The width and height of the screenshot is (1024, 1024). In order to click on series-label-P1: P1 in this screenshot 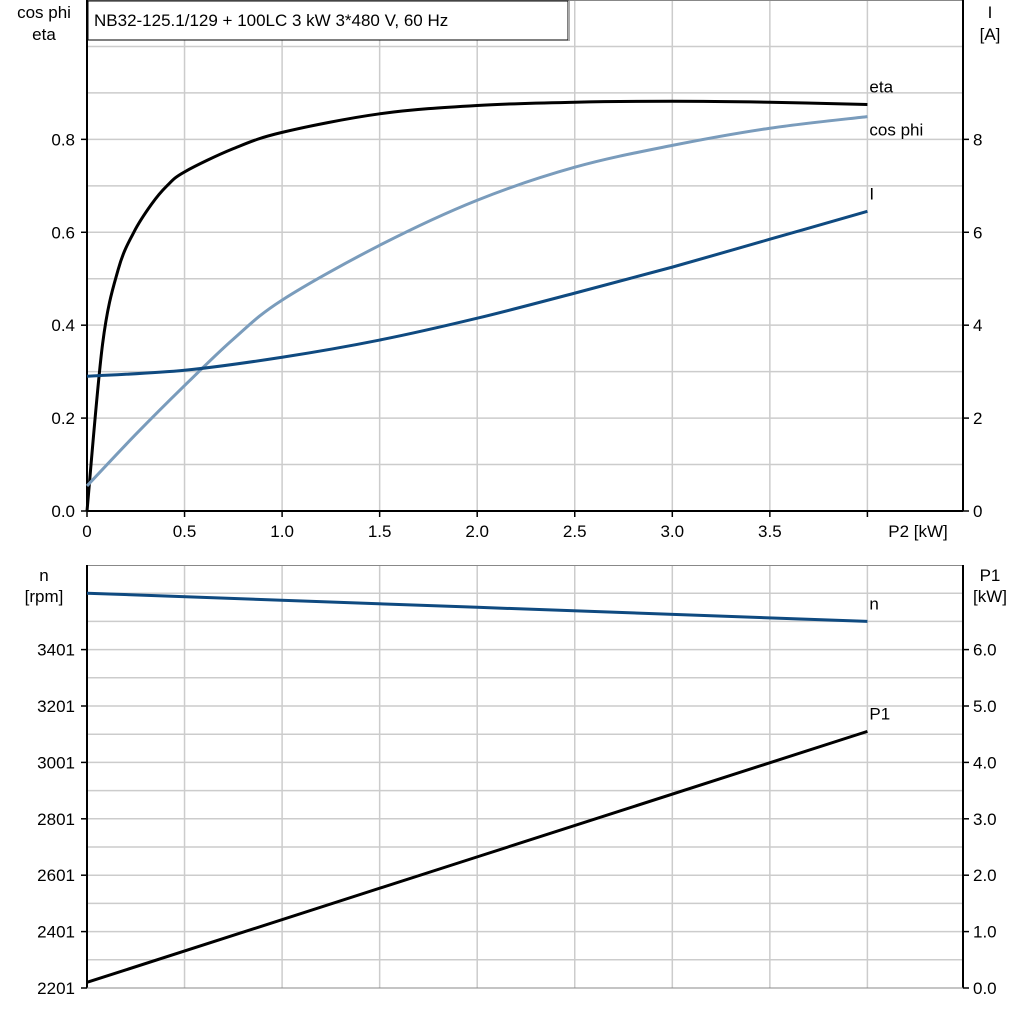, I will do `click(879, 713)`.